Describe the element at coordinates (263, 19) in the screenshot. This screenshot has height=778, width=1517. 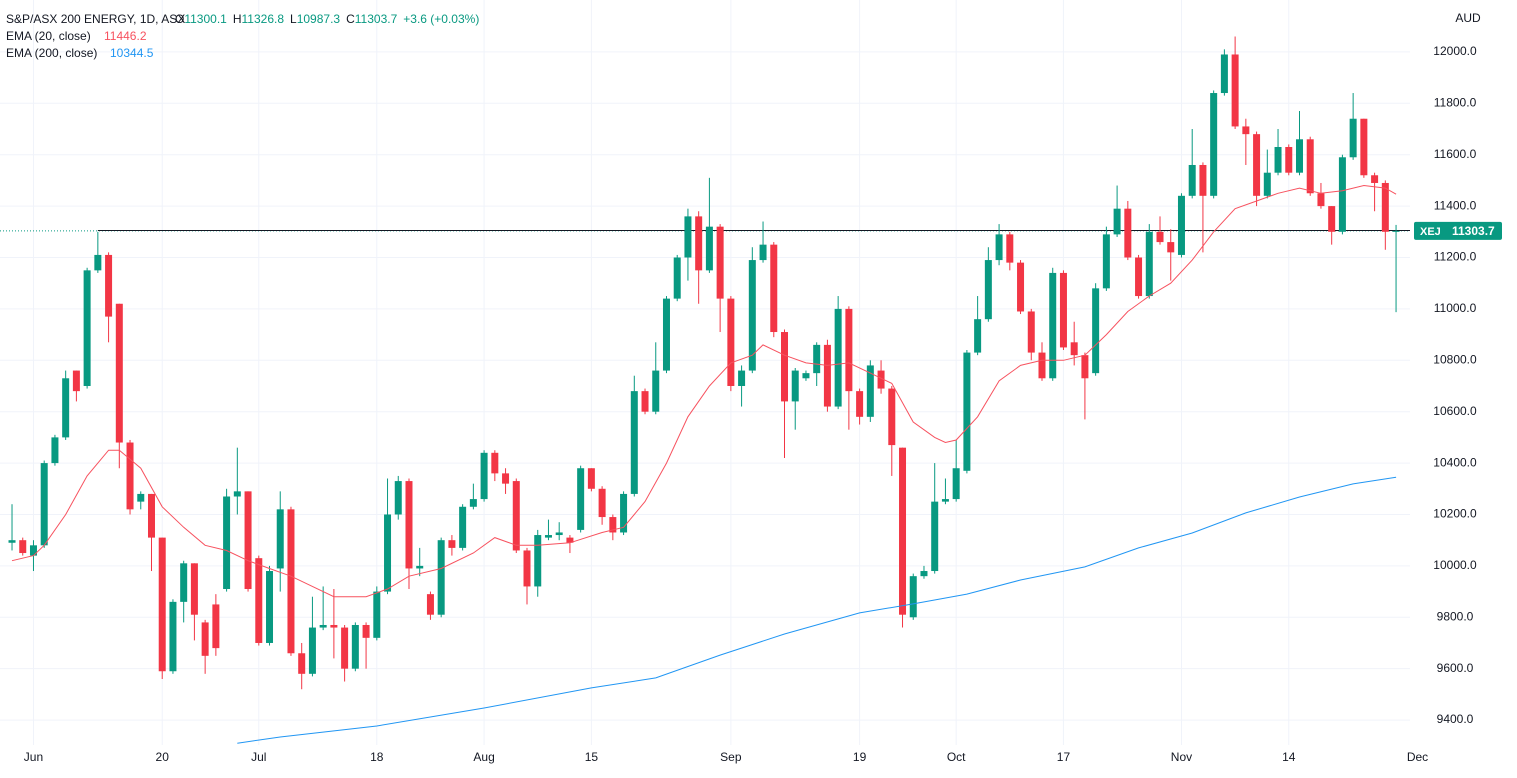
I see `legend-text: 11326.8` at that location.